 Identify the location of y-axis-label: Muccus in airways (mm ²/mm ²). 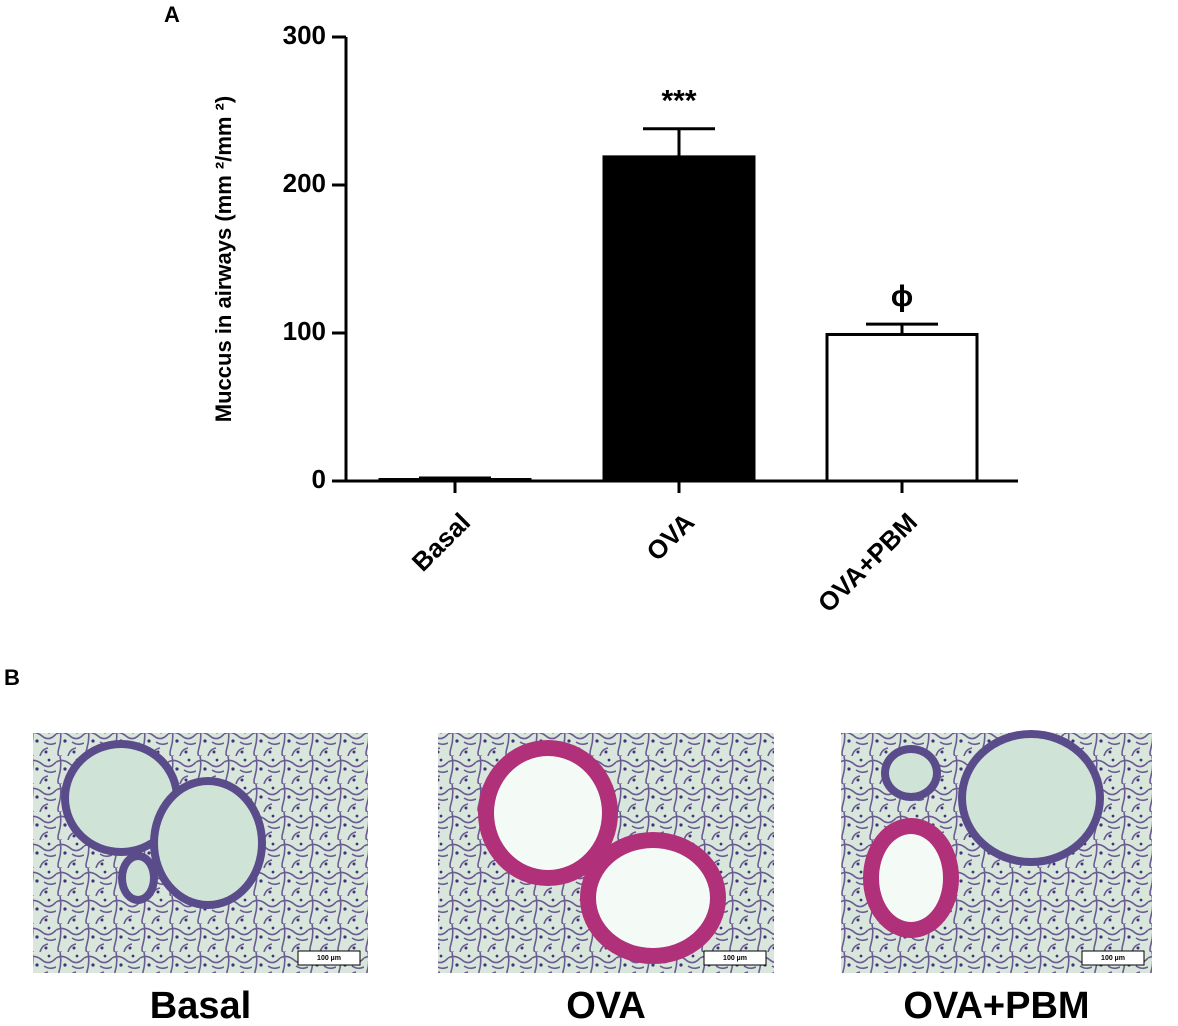
(223, 259).